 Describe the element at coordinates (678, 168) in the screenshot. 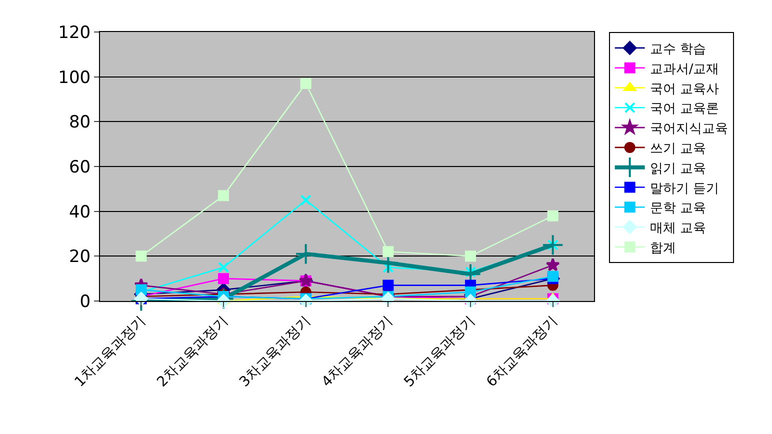

I see `legend-label: 읽기 교육` at that location.